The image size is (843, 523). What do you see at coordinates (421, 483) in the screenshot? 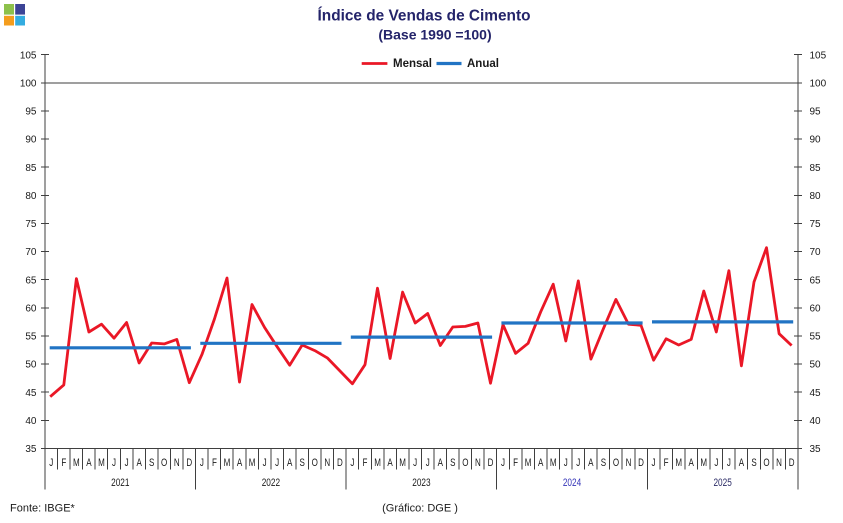
I see `svg-text: 2023` at bounding box center [421, 483].